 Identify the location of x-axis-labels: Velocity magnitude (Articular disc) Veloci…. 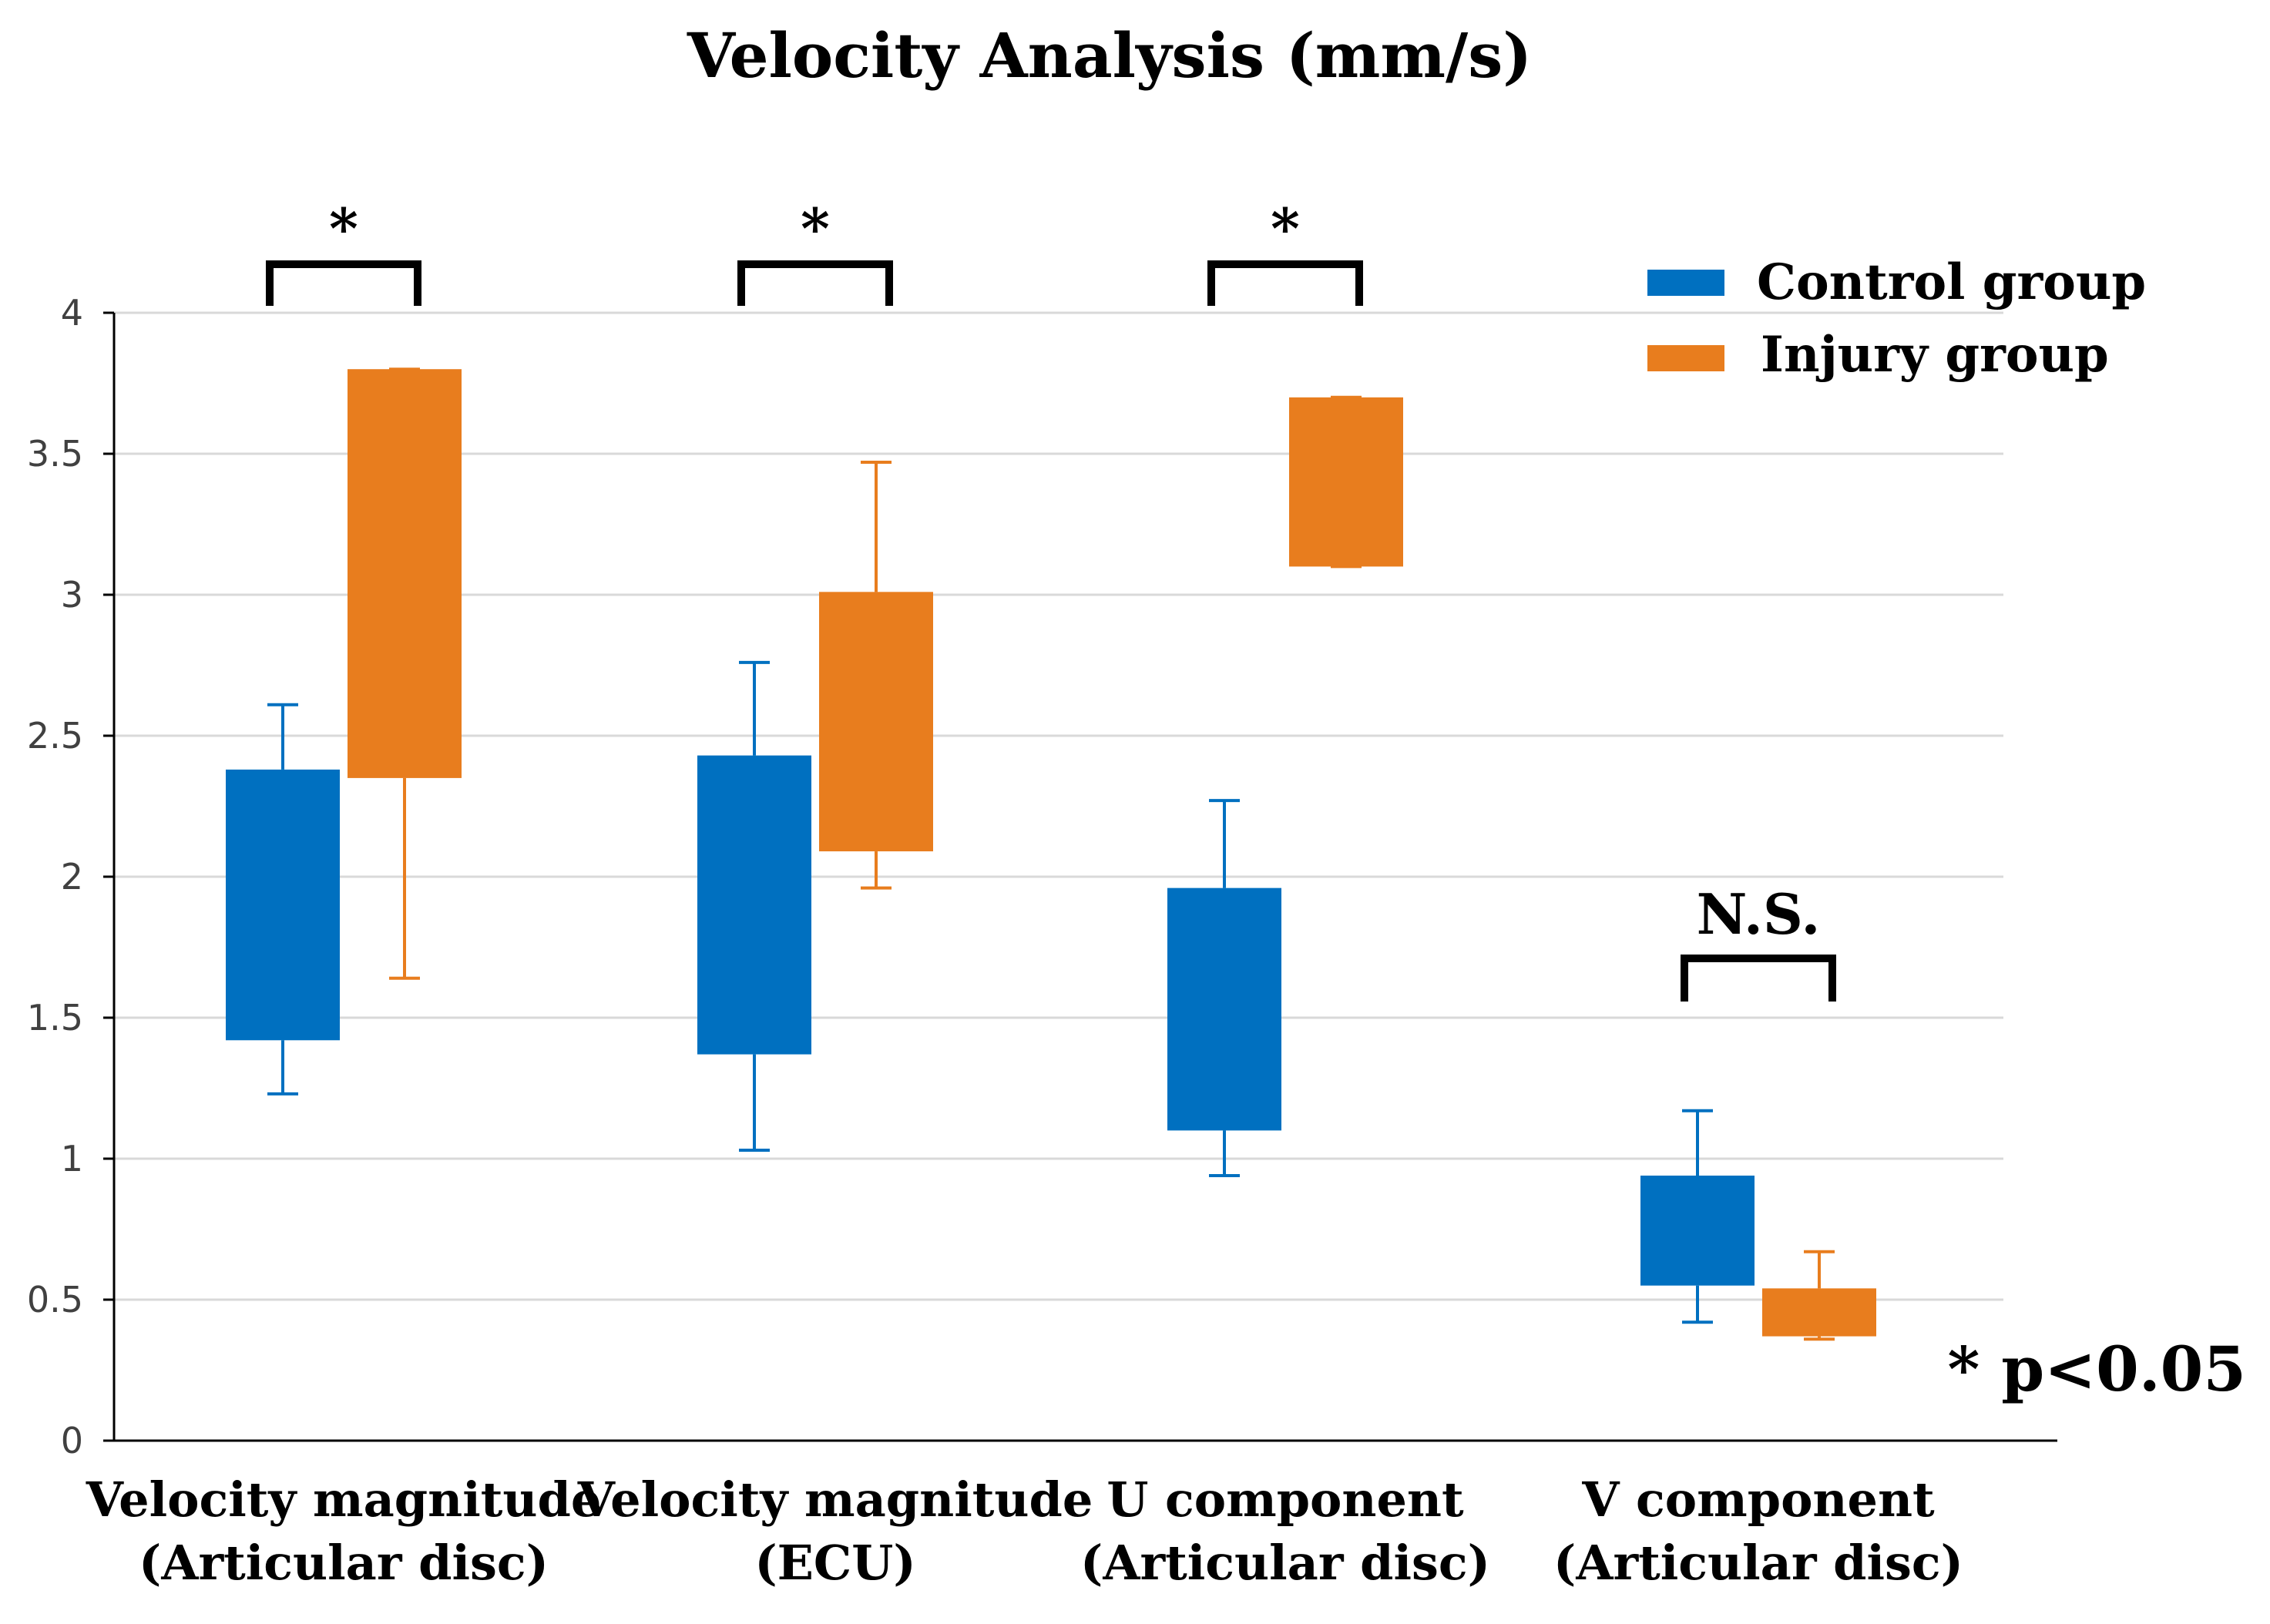
(1024, 1531).